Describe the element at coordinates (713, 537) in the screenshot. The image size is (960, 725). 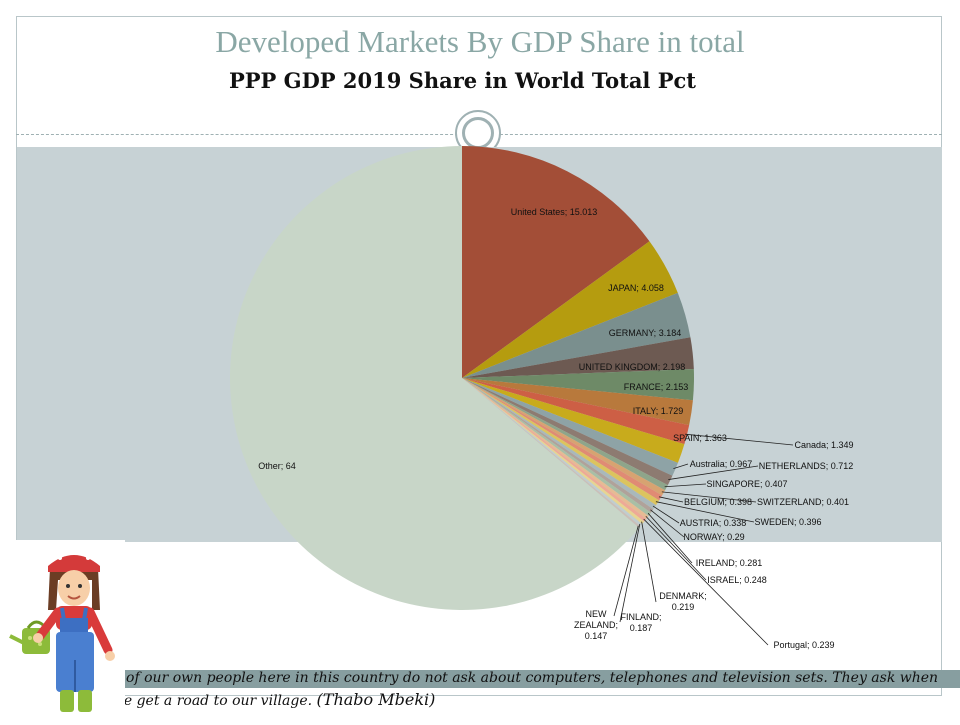
I see `slice-label: NORWAY; 0.29` at that location.